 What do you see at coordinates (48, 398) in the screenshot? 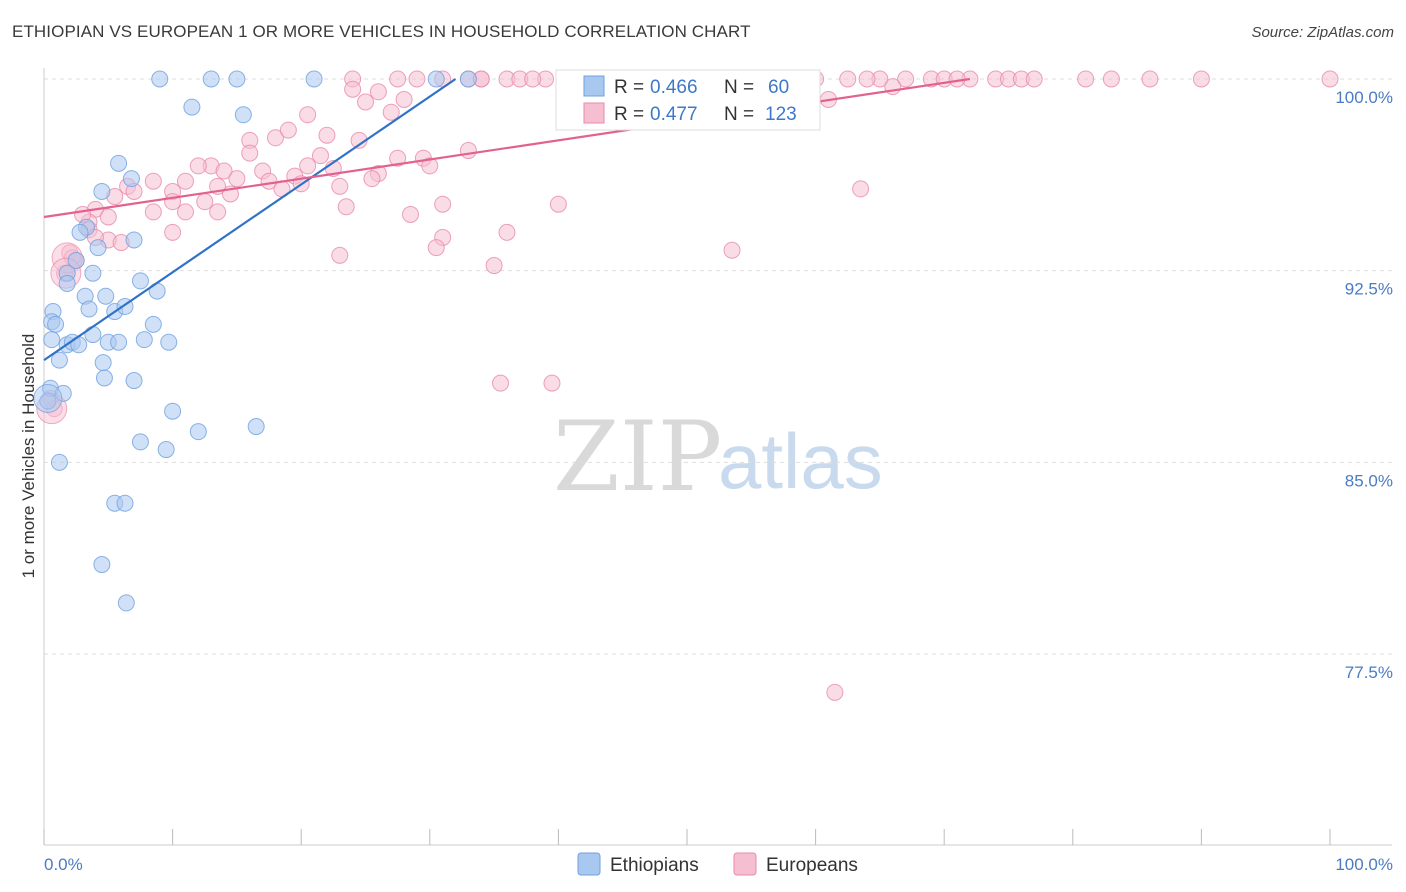
I see `point-ethiopians-large` at bounding box center [48, 398].